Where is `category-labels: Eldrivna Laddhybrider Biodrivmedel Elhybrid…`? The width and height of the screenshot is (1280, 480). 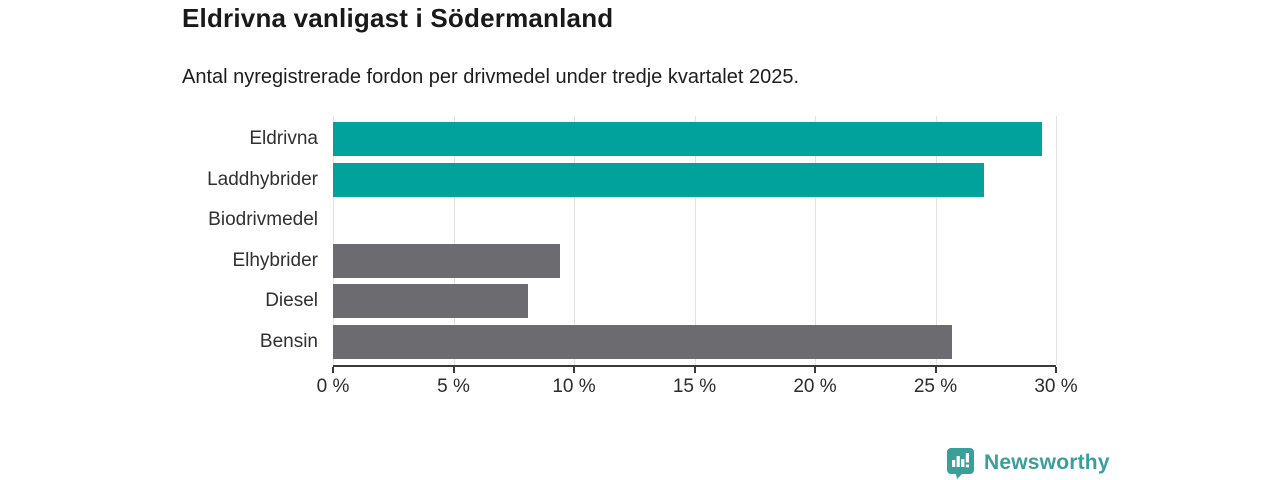
category-labels: Eldrivna Laddhybrider Biodrivmedel Elhybrid… is located at coordinates (159, 241).